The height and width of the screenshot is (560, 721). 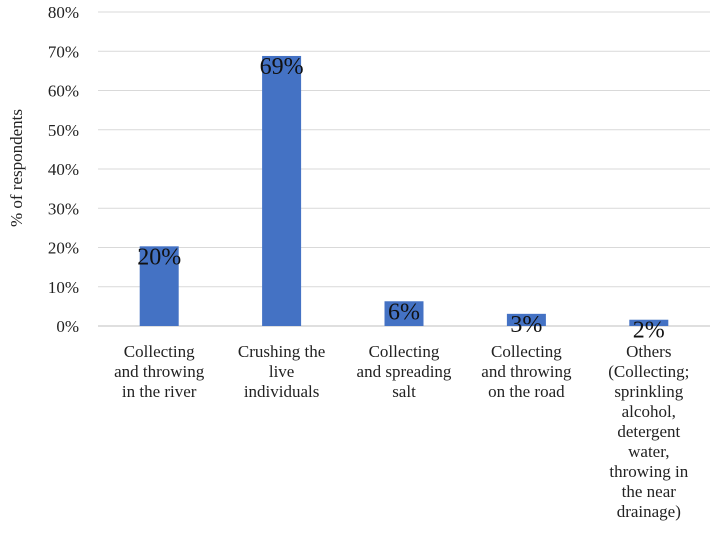 What do you see at coordinates (281, 371) in the screenshot?
I see `x-category-label: Crushing the live individuals` at bounding box center [281, 371].